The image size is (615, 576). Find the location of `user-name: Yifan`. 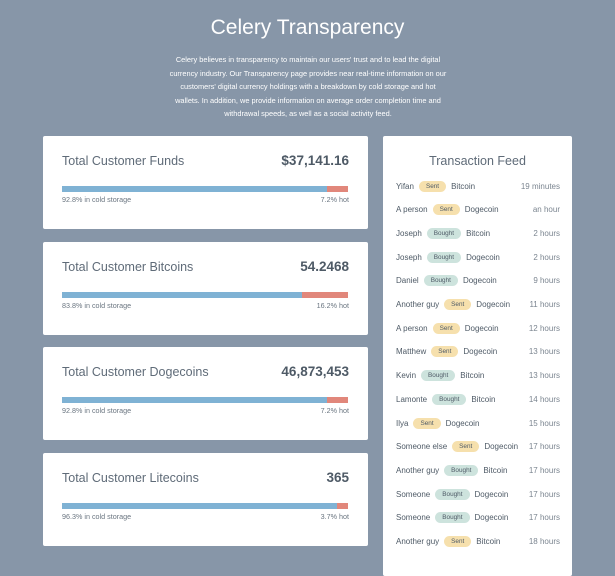

user-name: Yifan is located at coordinates (405, 186).